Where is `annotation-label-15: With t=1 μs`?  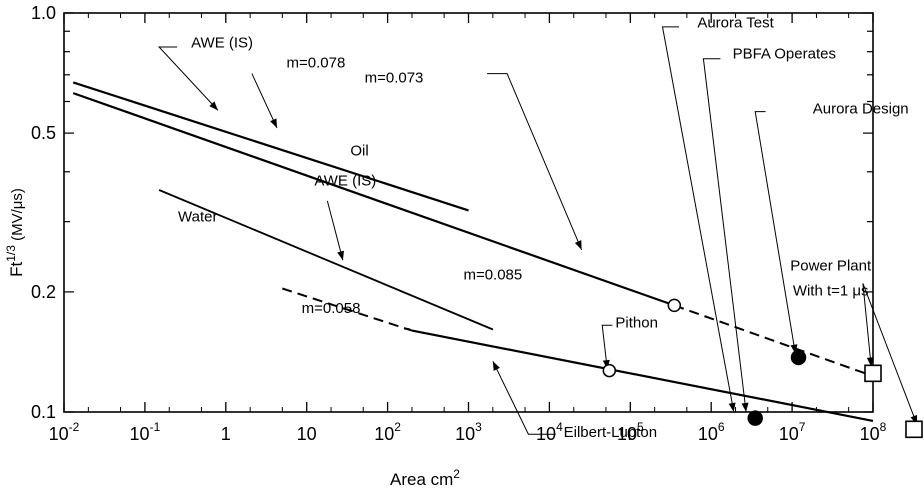 annotation-label-15: With t=1 μs is located at coordinates (831, 290).